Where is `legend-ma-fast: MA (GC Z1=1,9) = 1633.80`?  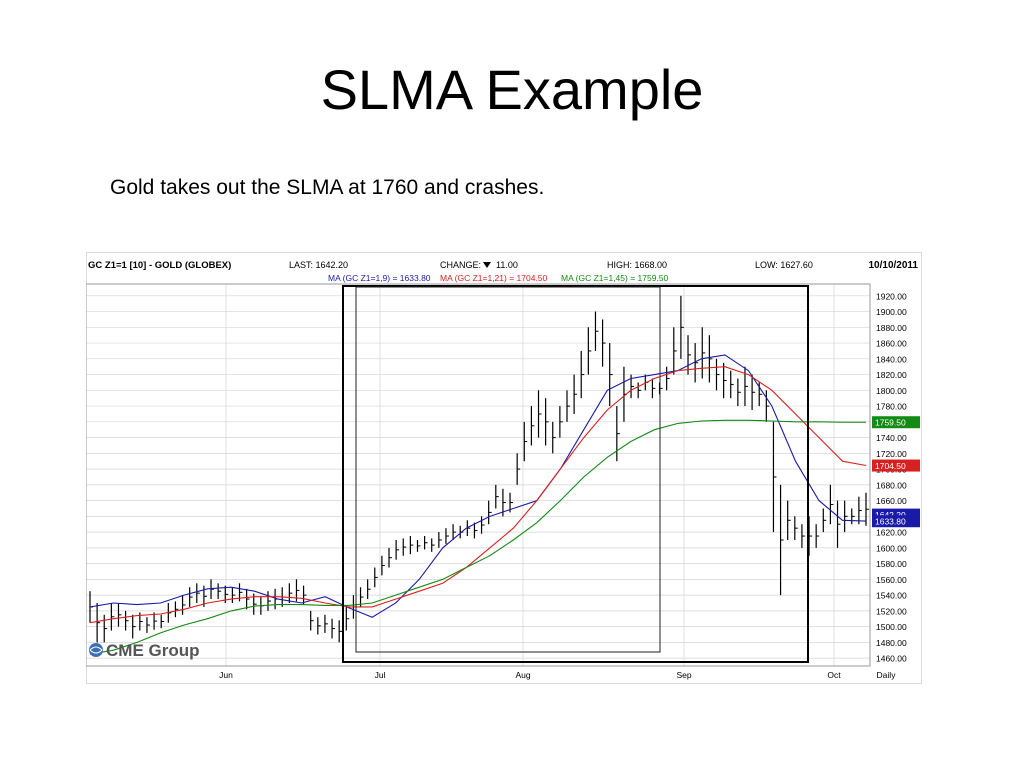 legend-ma-fast: MA (GC Z1=1,9) = 1633.80 is located at coordinates (379, 278).